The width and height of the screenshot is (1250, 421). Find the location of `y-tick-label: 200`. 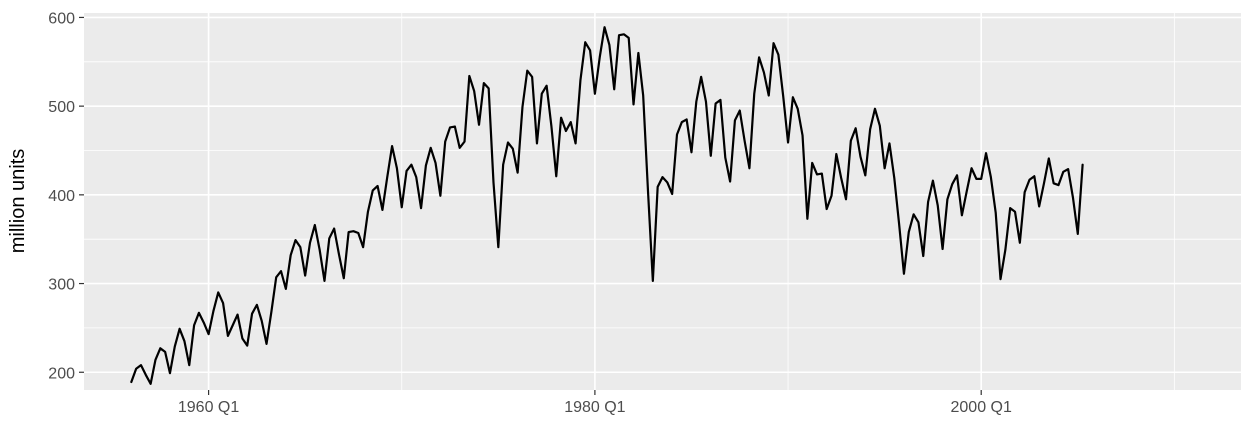

y-tick-label: 200 is located at coordinates (61, 373).